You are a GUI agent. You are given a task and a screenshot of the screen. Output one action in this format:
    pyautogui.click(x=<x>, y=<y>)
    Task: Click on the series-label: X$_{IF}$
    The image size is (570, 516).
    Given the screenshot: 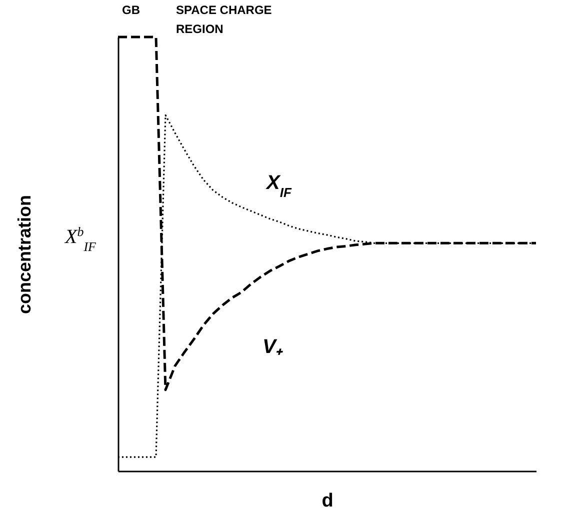 What is the action you would take?
    pyautogui.click(x=279, y=186)
    